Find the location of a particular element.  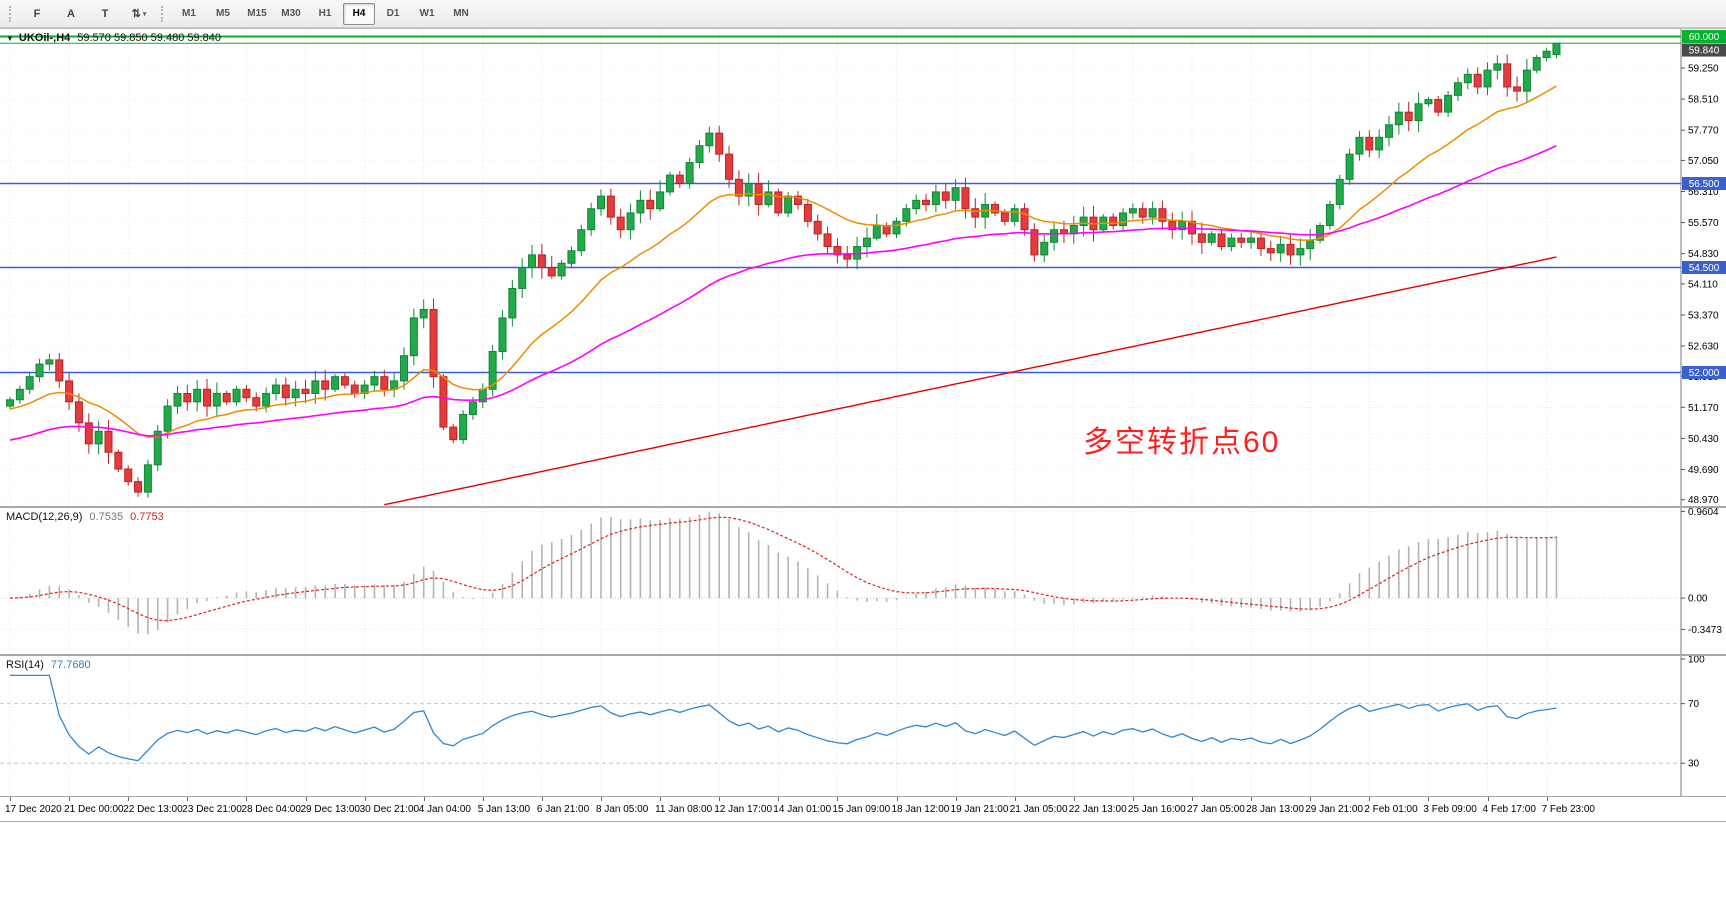

timeframe-button-m15: M15 is located at coordinates (257, 13).